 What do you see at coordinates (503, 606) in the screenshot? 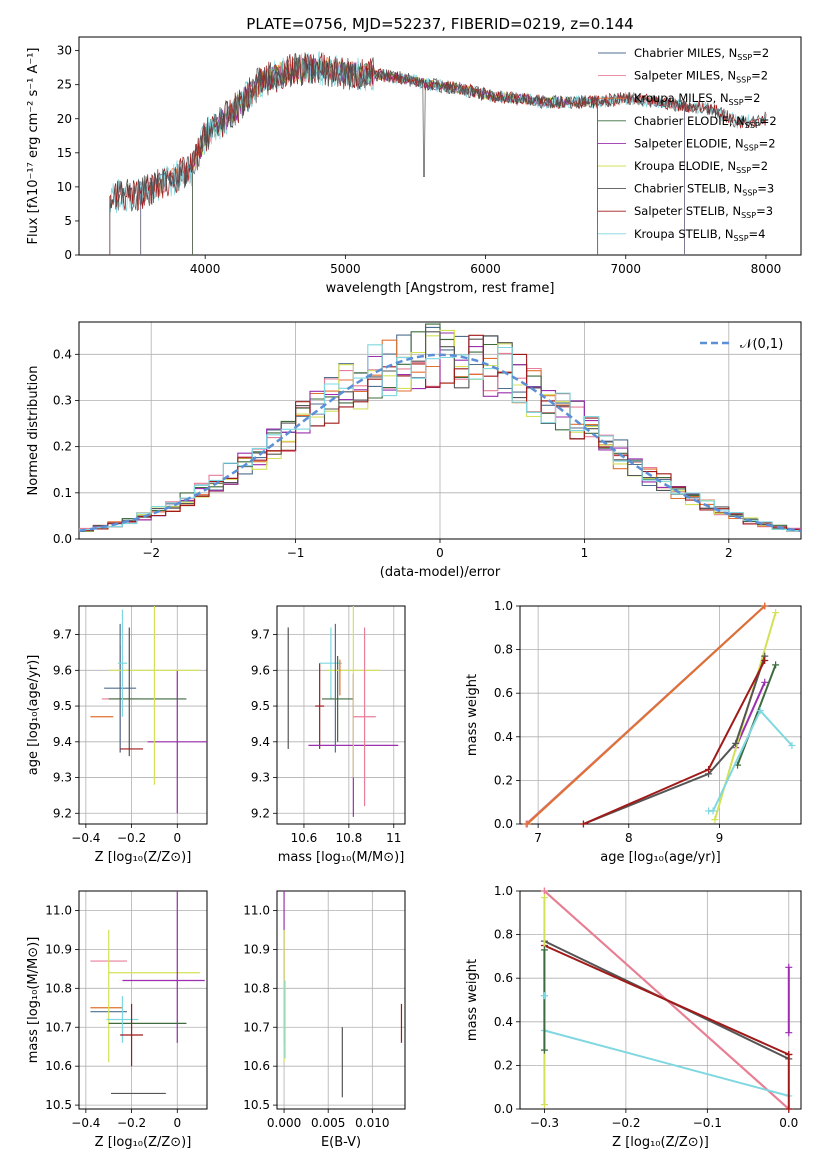
I see `weight_vs_age-ytick-label: 1.0` at bounding box center [503, 606].